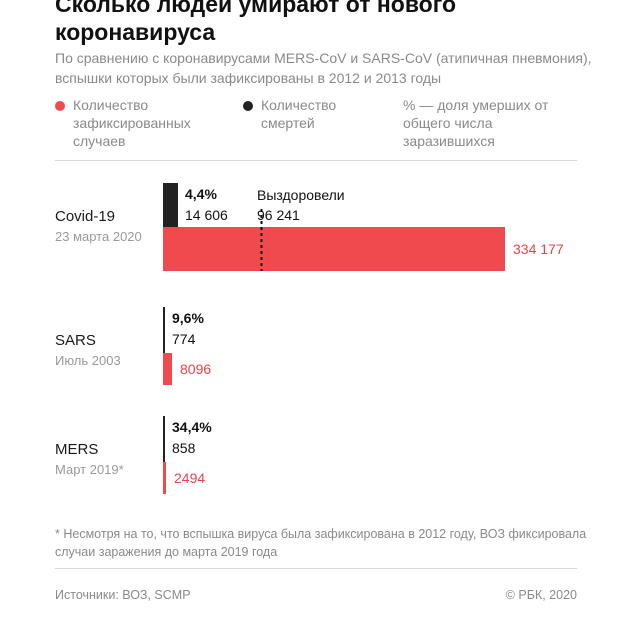  Describe the element at coordinates (538, 249) in the screenshot. I see `cases-label-covid-19: 334 177` at that location.